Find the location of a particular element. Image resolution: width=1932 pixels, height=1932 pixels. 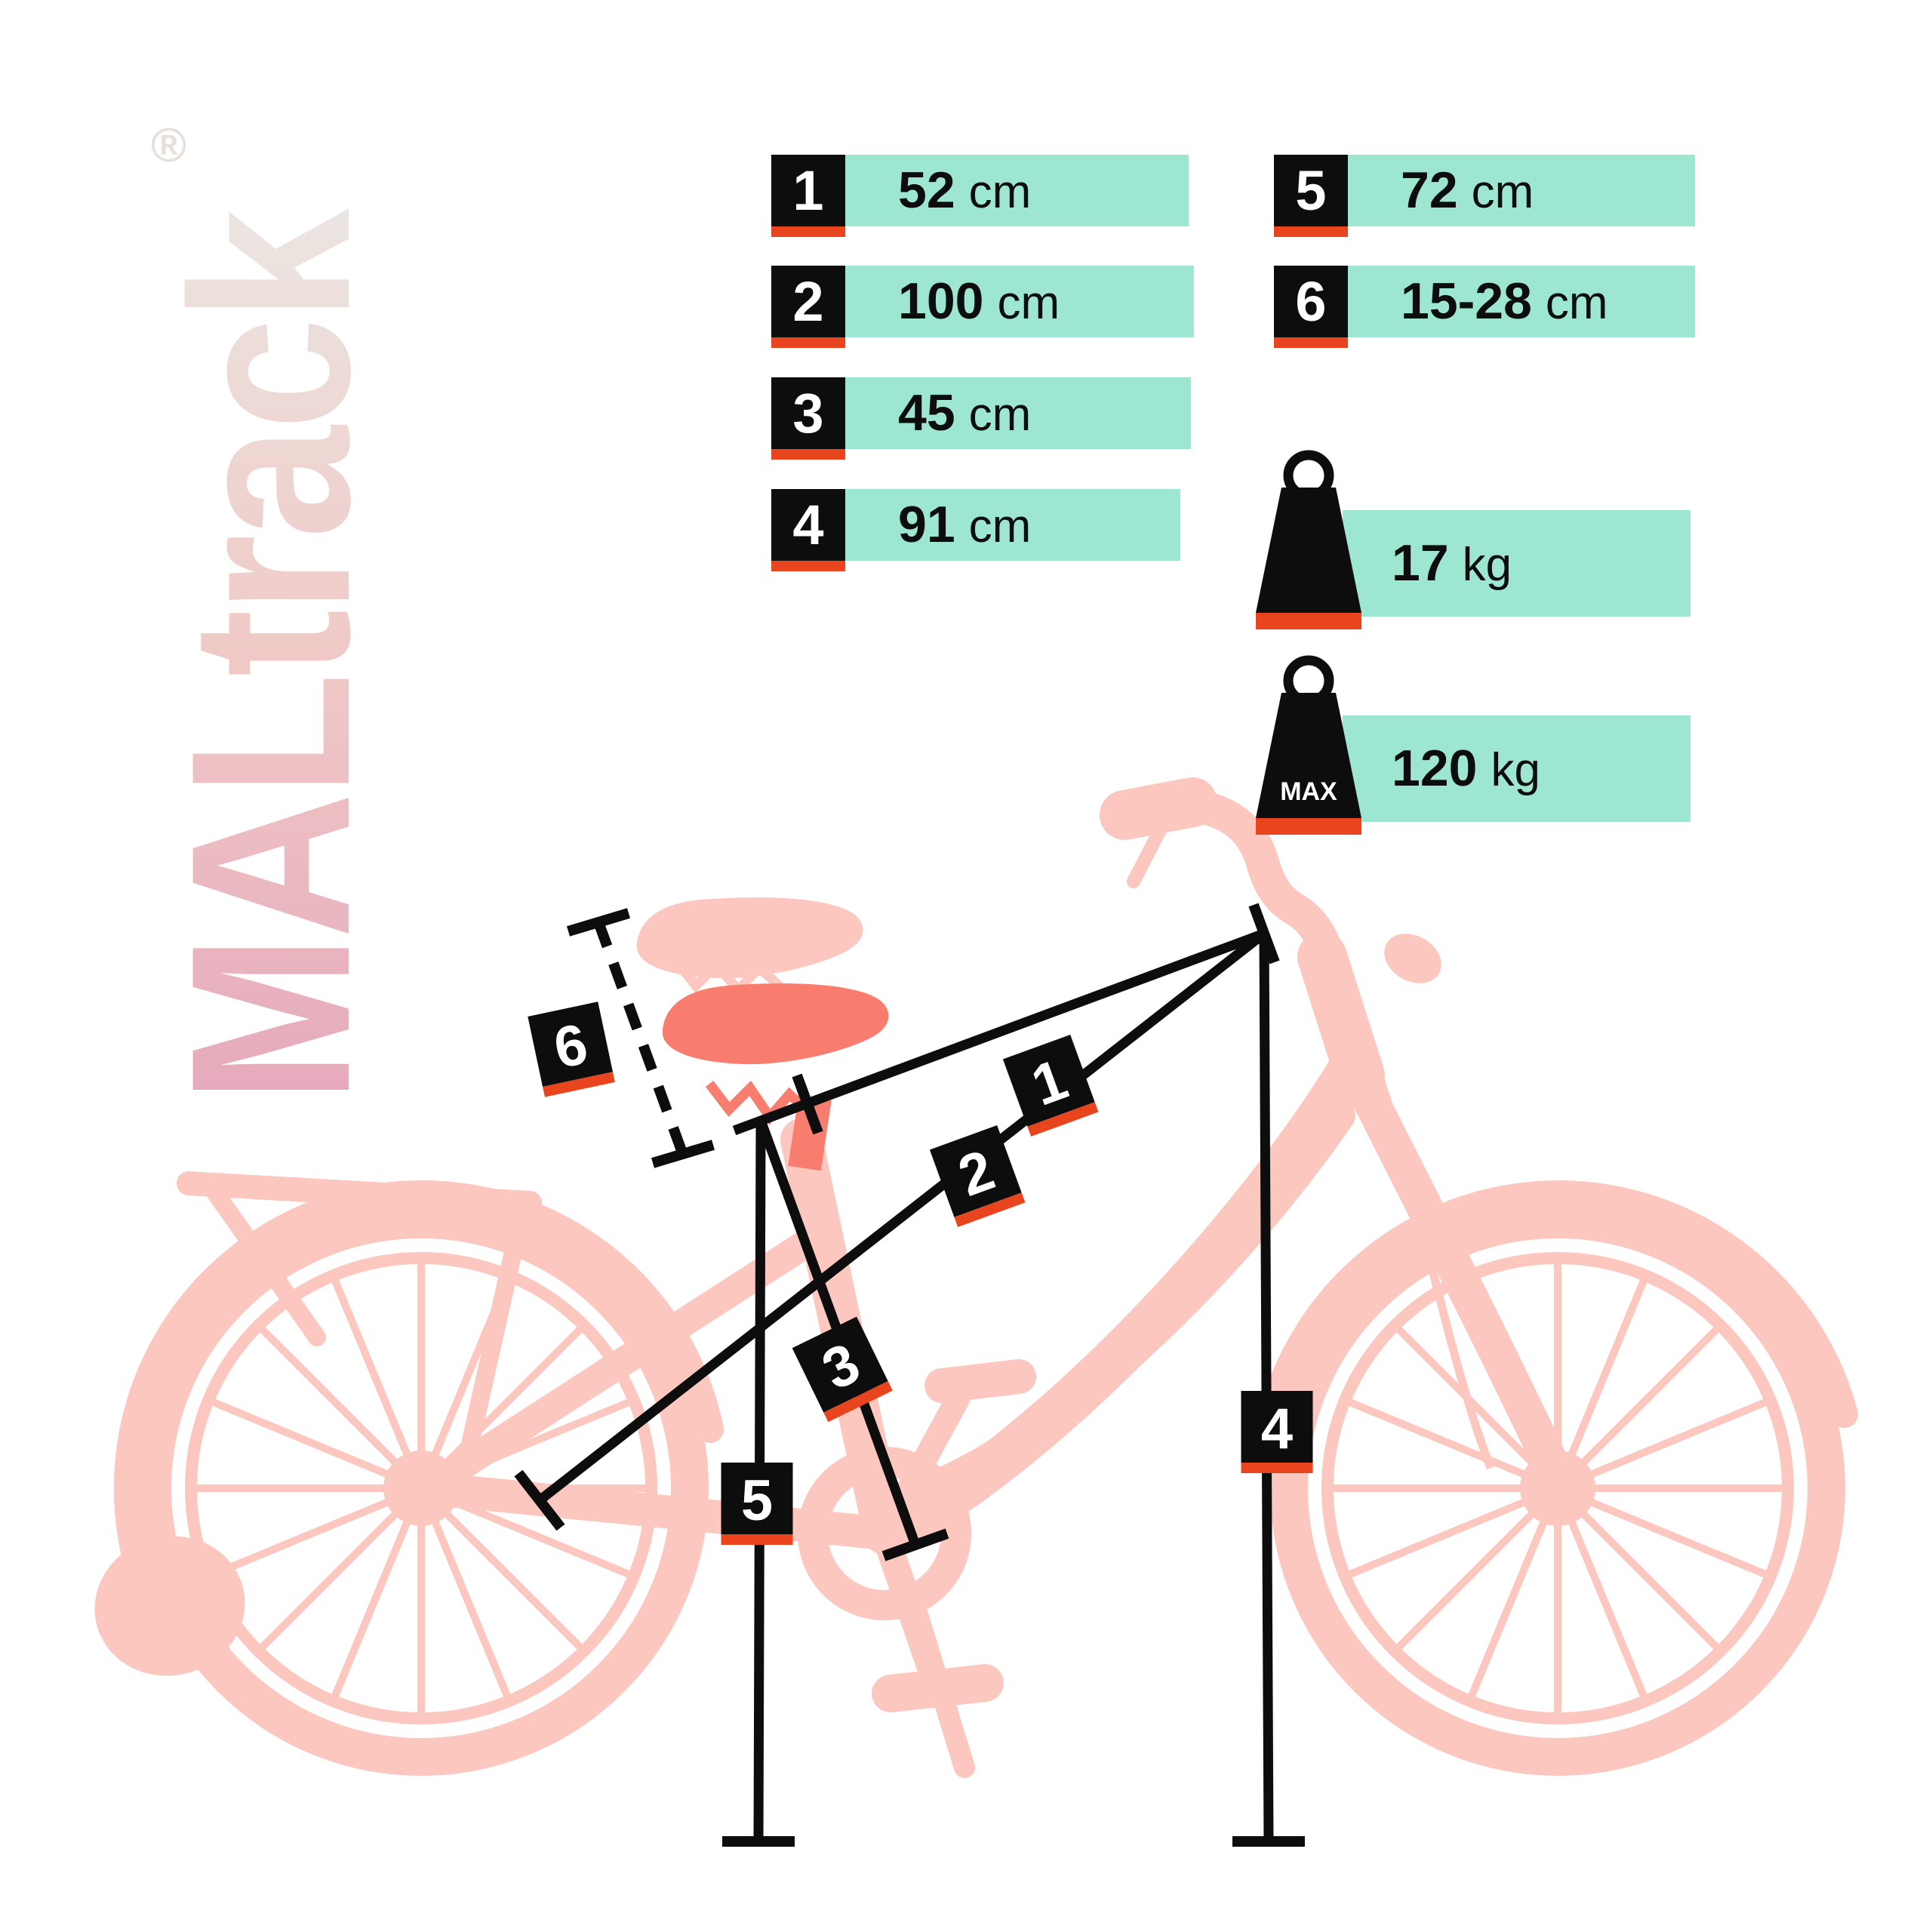

spec-number-badge: 4 is located at coordinates (808, 525).